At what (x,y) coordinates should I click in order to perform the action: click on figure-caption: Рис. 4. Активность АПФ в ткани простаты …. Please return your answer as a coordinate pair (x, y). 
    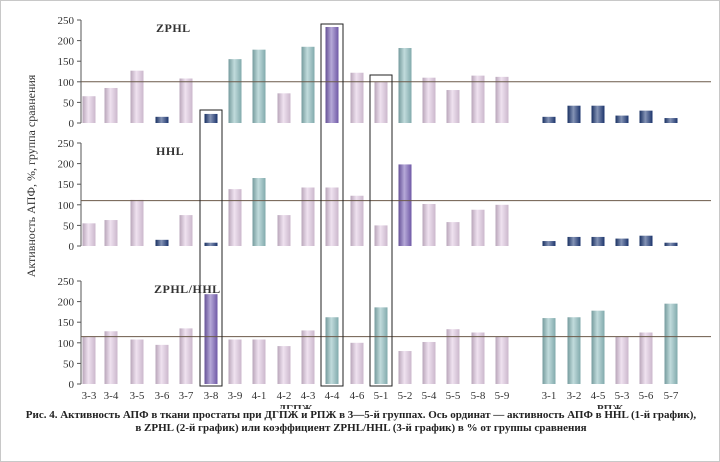
    Looking at the image, I should click on (360, 422).